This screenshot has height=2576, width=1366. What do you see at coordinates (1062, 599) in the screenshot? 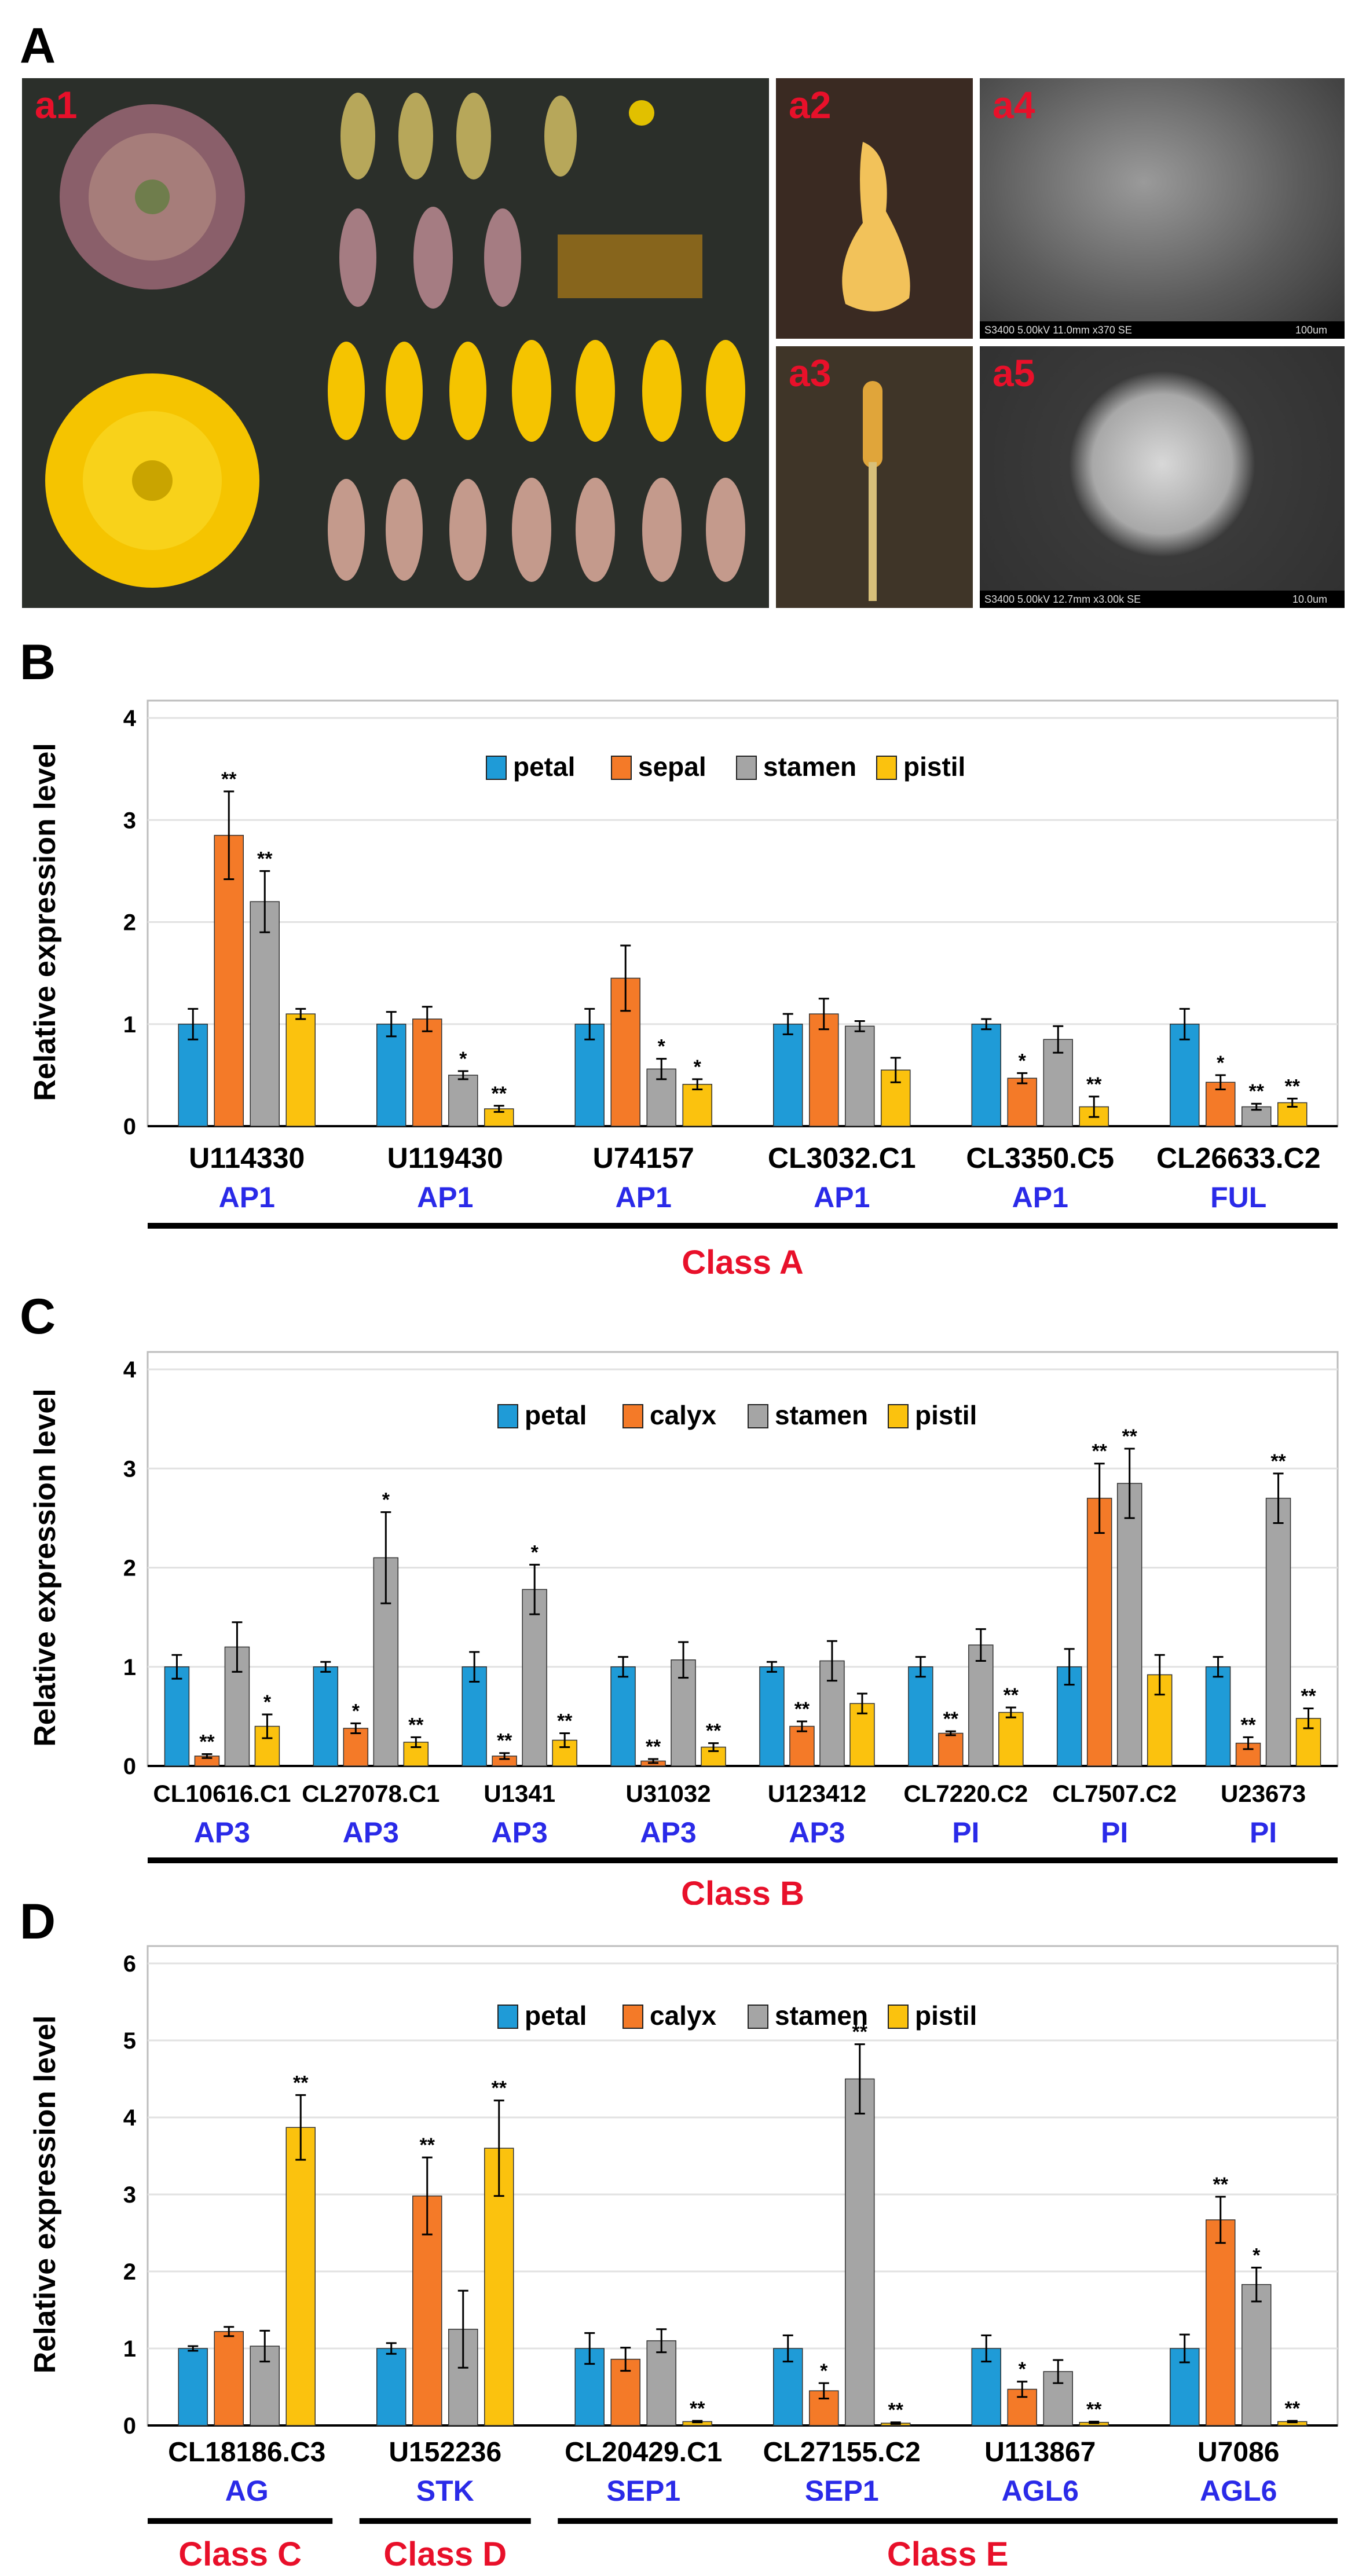
I see `sem-info-a5: S3400 5.00kV 12.7mm x3.00k SE` at bounding box center [1062, 599].